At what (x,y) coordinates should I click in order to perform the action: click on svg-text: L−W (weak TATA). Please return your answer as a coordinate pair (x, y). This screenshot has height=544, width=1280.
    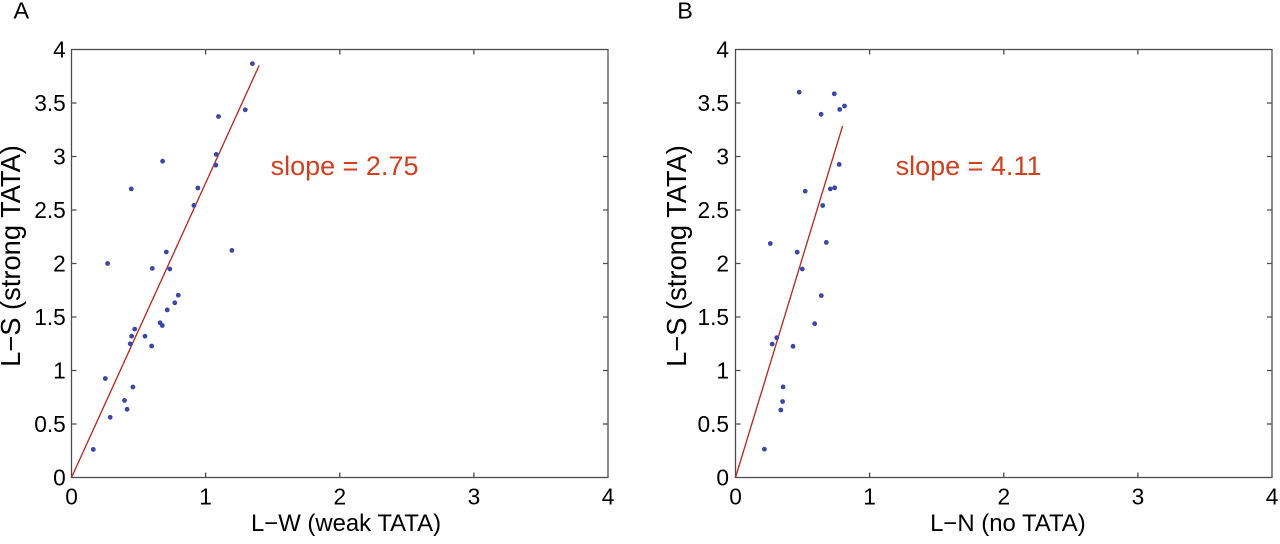
    Looking at the image, I should click on (346, 523).